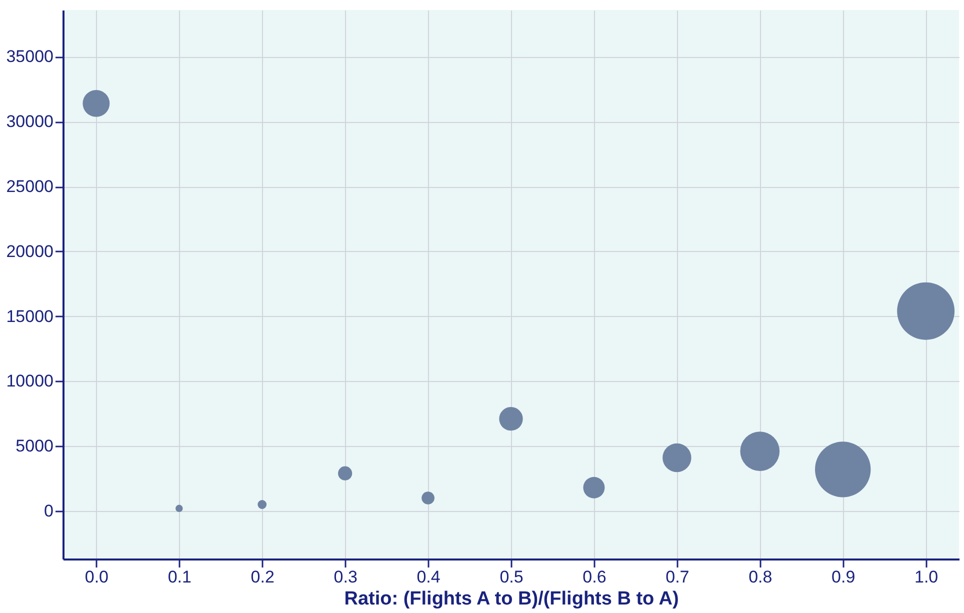  Describe the element at coordinates (428, 577) in the screenshot. I see `x-tick-label: 0.4` at that location.